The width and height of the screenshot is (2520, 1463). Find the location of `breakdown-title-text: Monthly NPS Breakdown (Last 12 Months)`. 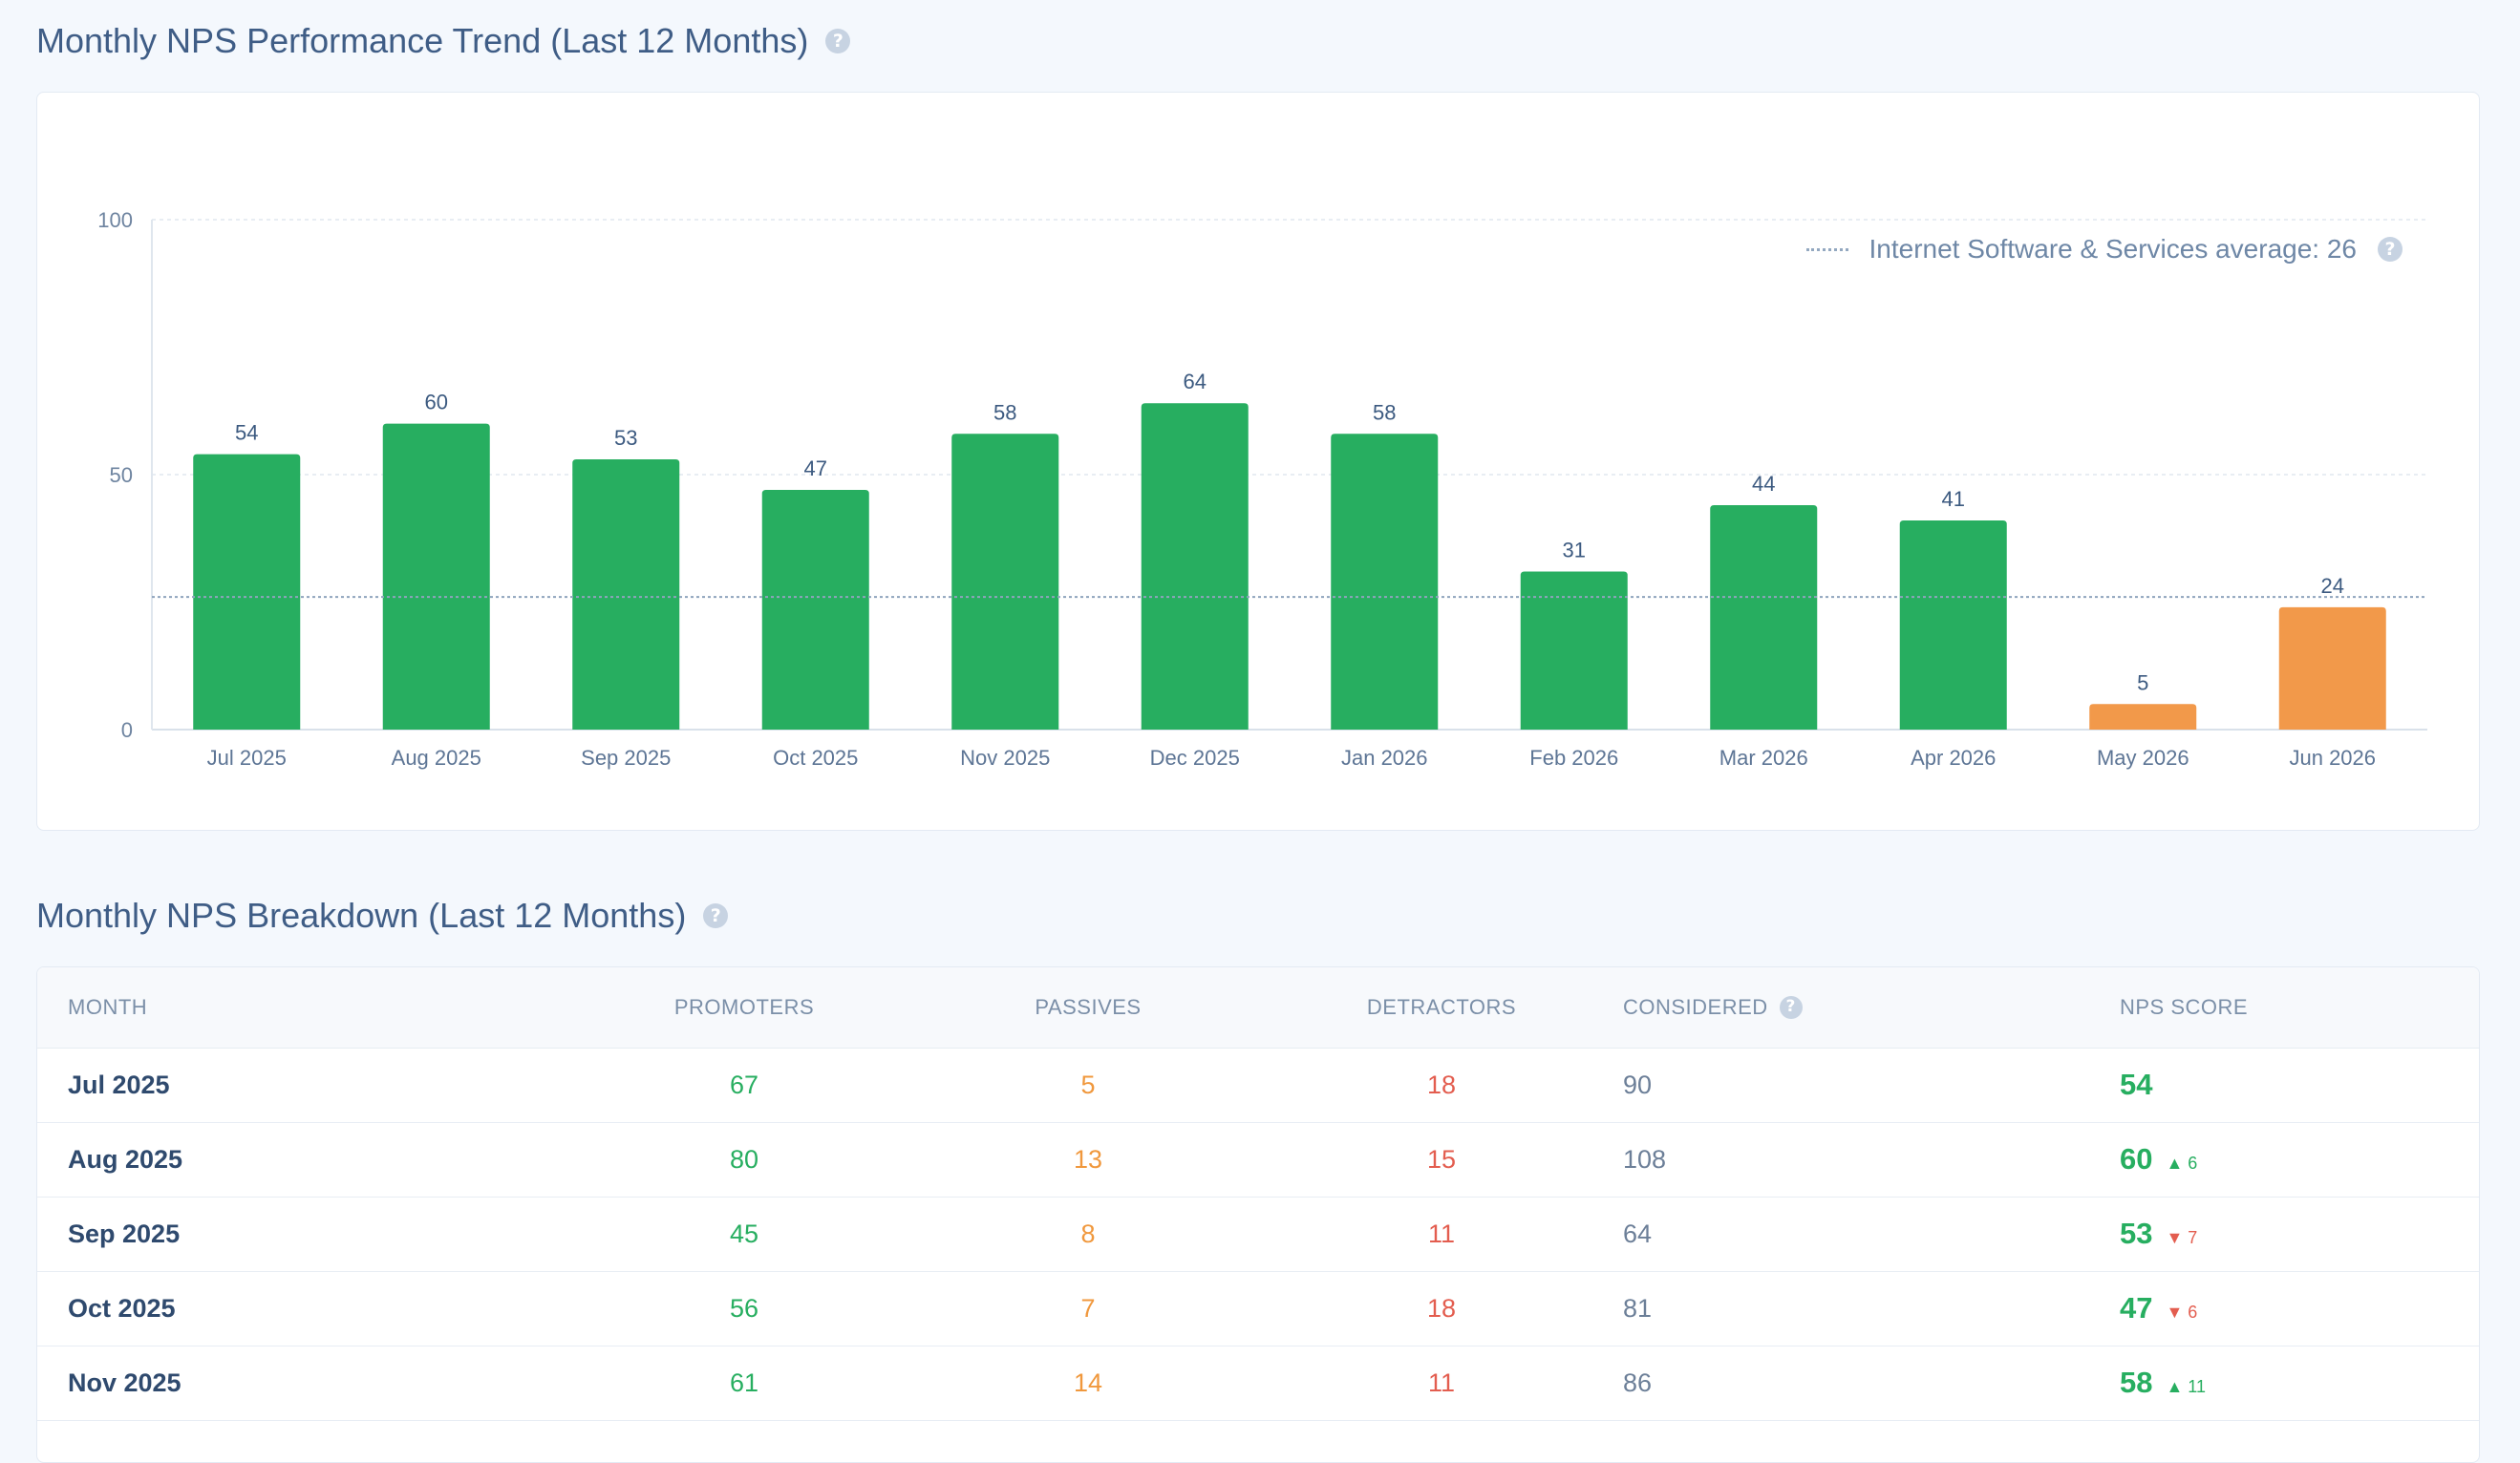

breakdown-title-text: Monthly NPS Breakdown (Last 12 Months) is located at coordinates (362, 916).